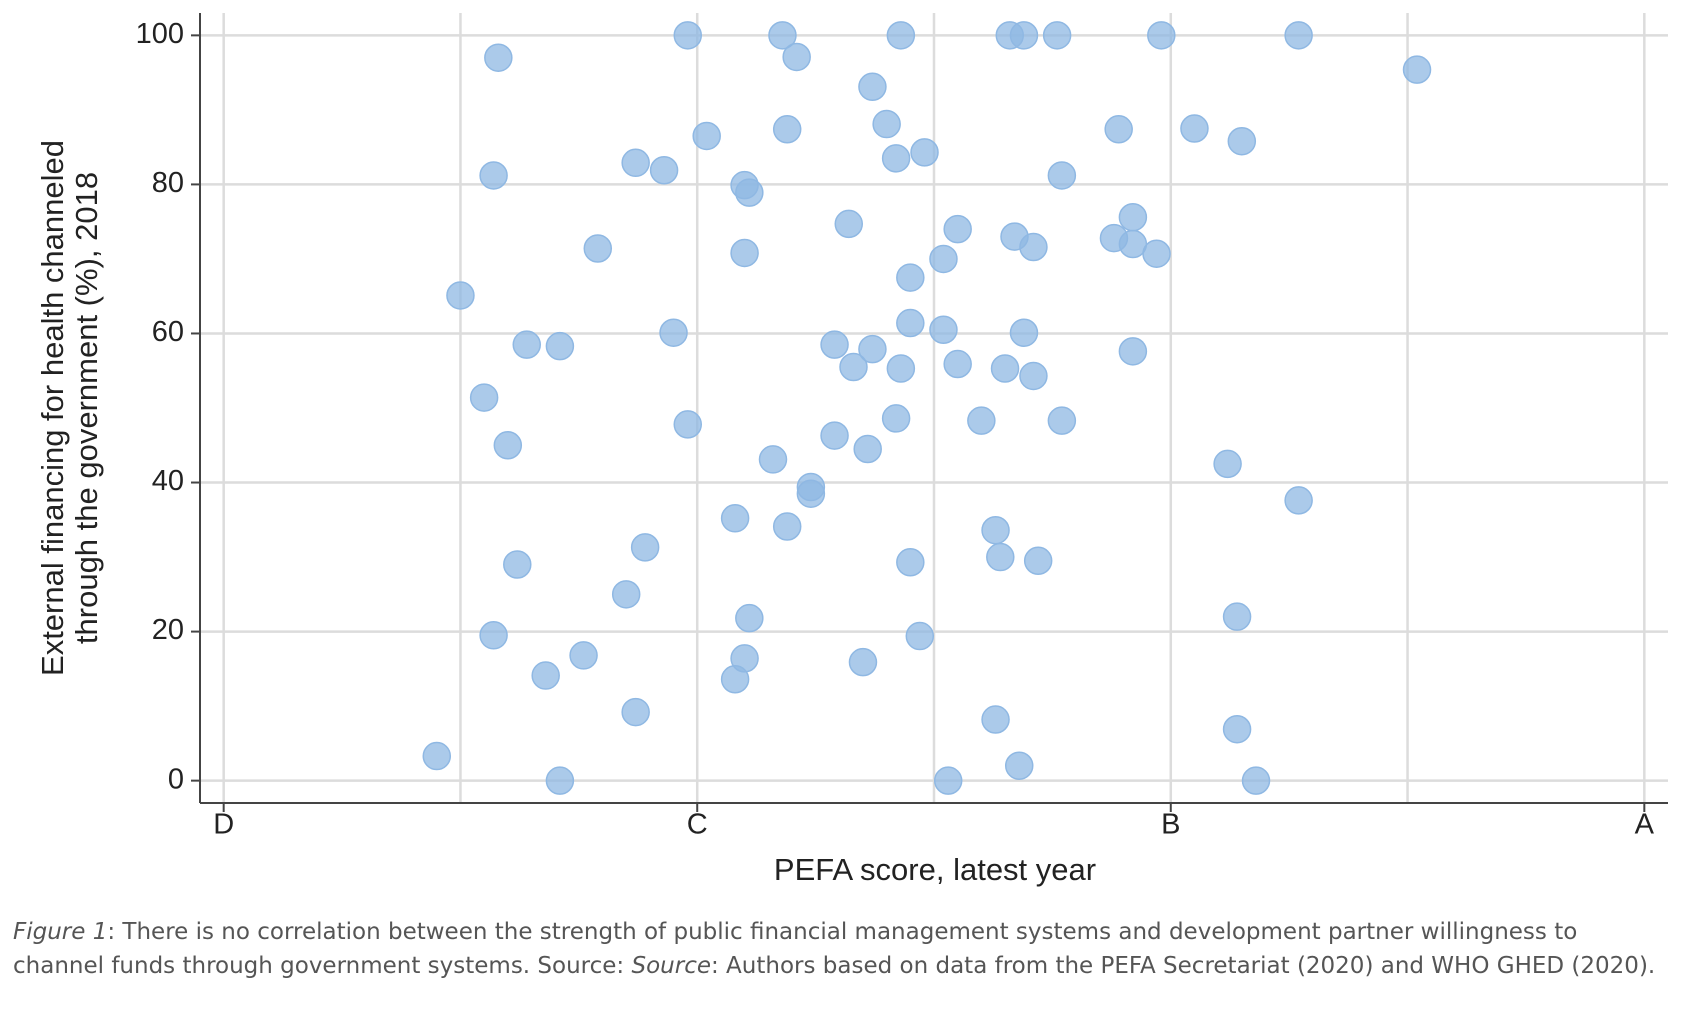 Image resolution: width=1684 pixels, height=1016 pixels. Describe the element at coordinates (671, 966) in the screenshot. I see `source-label: Source` at that location.